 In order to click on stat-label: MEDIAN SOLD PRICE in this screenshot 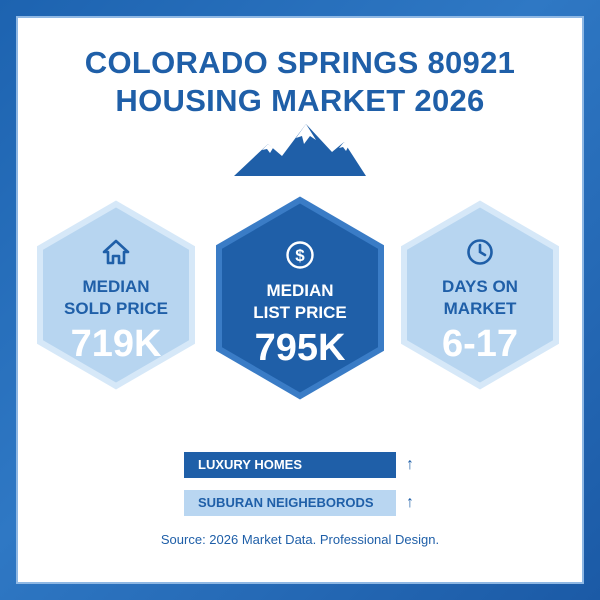, I will do `click(116, 297)`.